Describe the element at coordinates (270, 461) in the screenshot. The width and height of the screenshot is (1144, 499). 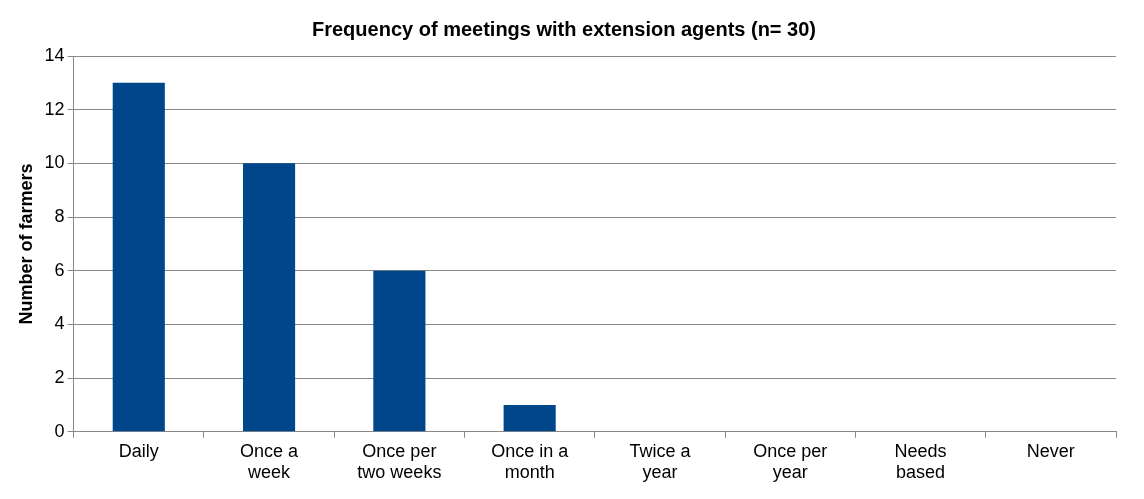
I see `x-tick-label: Once a week` at that location.